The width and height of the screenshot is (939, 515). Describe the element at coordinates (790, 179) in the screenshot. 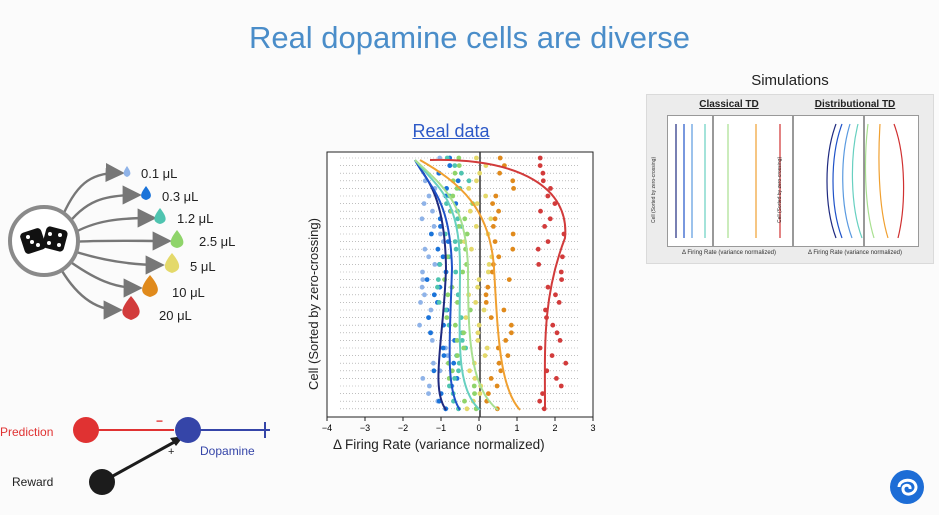

I see `simulations-panel: Classical TD Distributional TD` at that location.